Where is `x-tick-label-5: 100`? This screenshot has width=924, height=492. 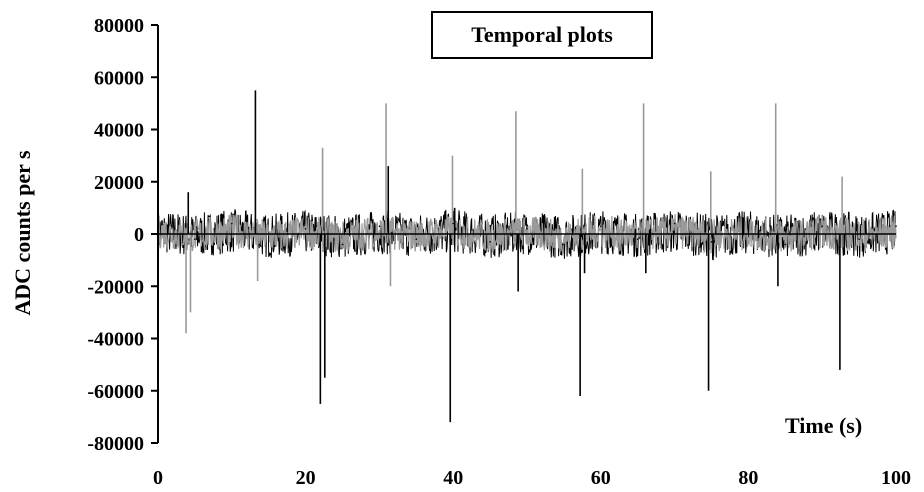 x-tick-label-5: 100 is located at coordinates (896, 478).